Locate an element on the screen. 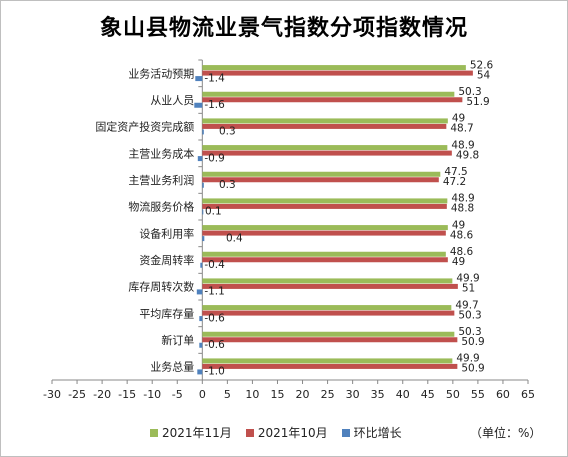 The width and height of the screenshot is (568, 457). x-tick-label: -20 is located at coordinates (102, 394).